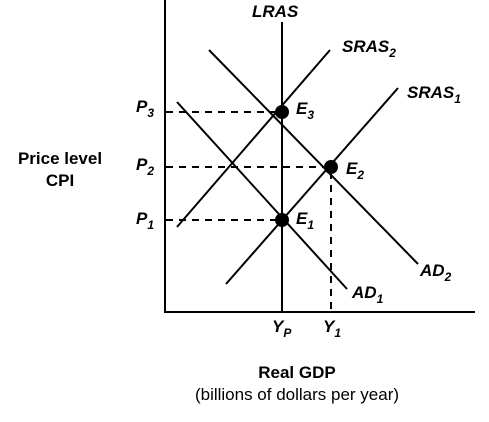  Describe the element at coordinates (145, 220) in the screenshot. I see `p1-label: P1` at that location.